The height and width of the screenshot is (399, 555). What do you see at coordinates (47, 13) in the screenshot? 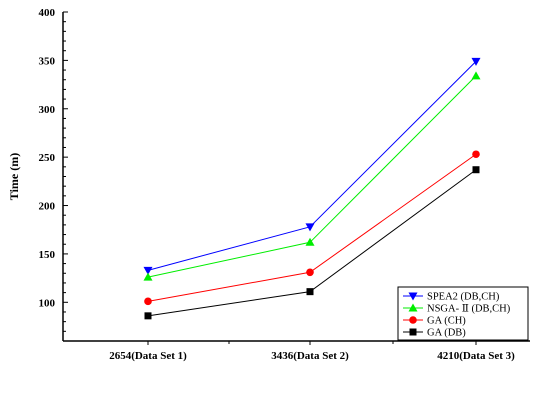
I see `y-tick-label: 400` at bounding box center [47, 13].